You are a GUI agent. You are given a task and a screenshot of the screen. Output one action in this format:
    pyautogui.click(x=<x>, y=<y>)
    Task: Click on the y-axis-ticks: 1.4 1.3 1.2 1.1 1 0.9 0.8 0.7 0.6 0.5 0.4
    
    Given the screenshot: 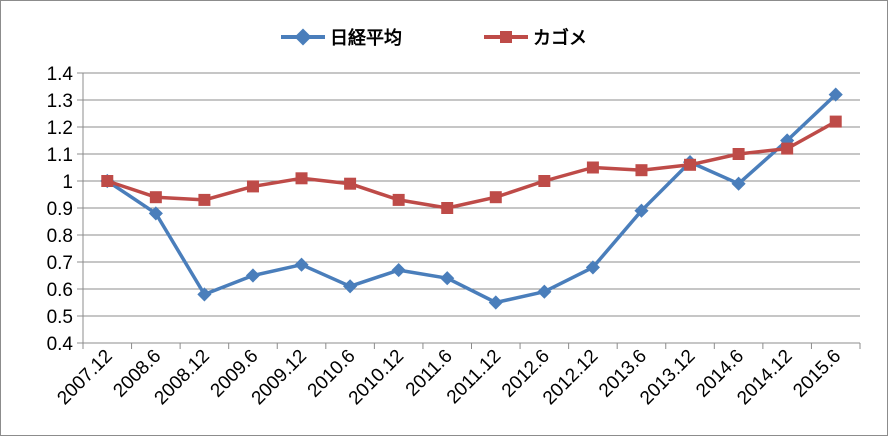 What is the action you would take?
    pyautogui.click(x=65, y=209)
    